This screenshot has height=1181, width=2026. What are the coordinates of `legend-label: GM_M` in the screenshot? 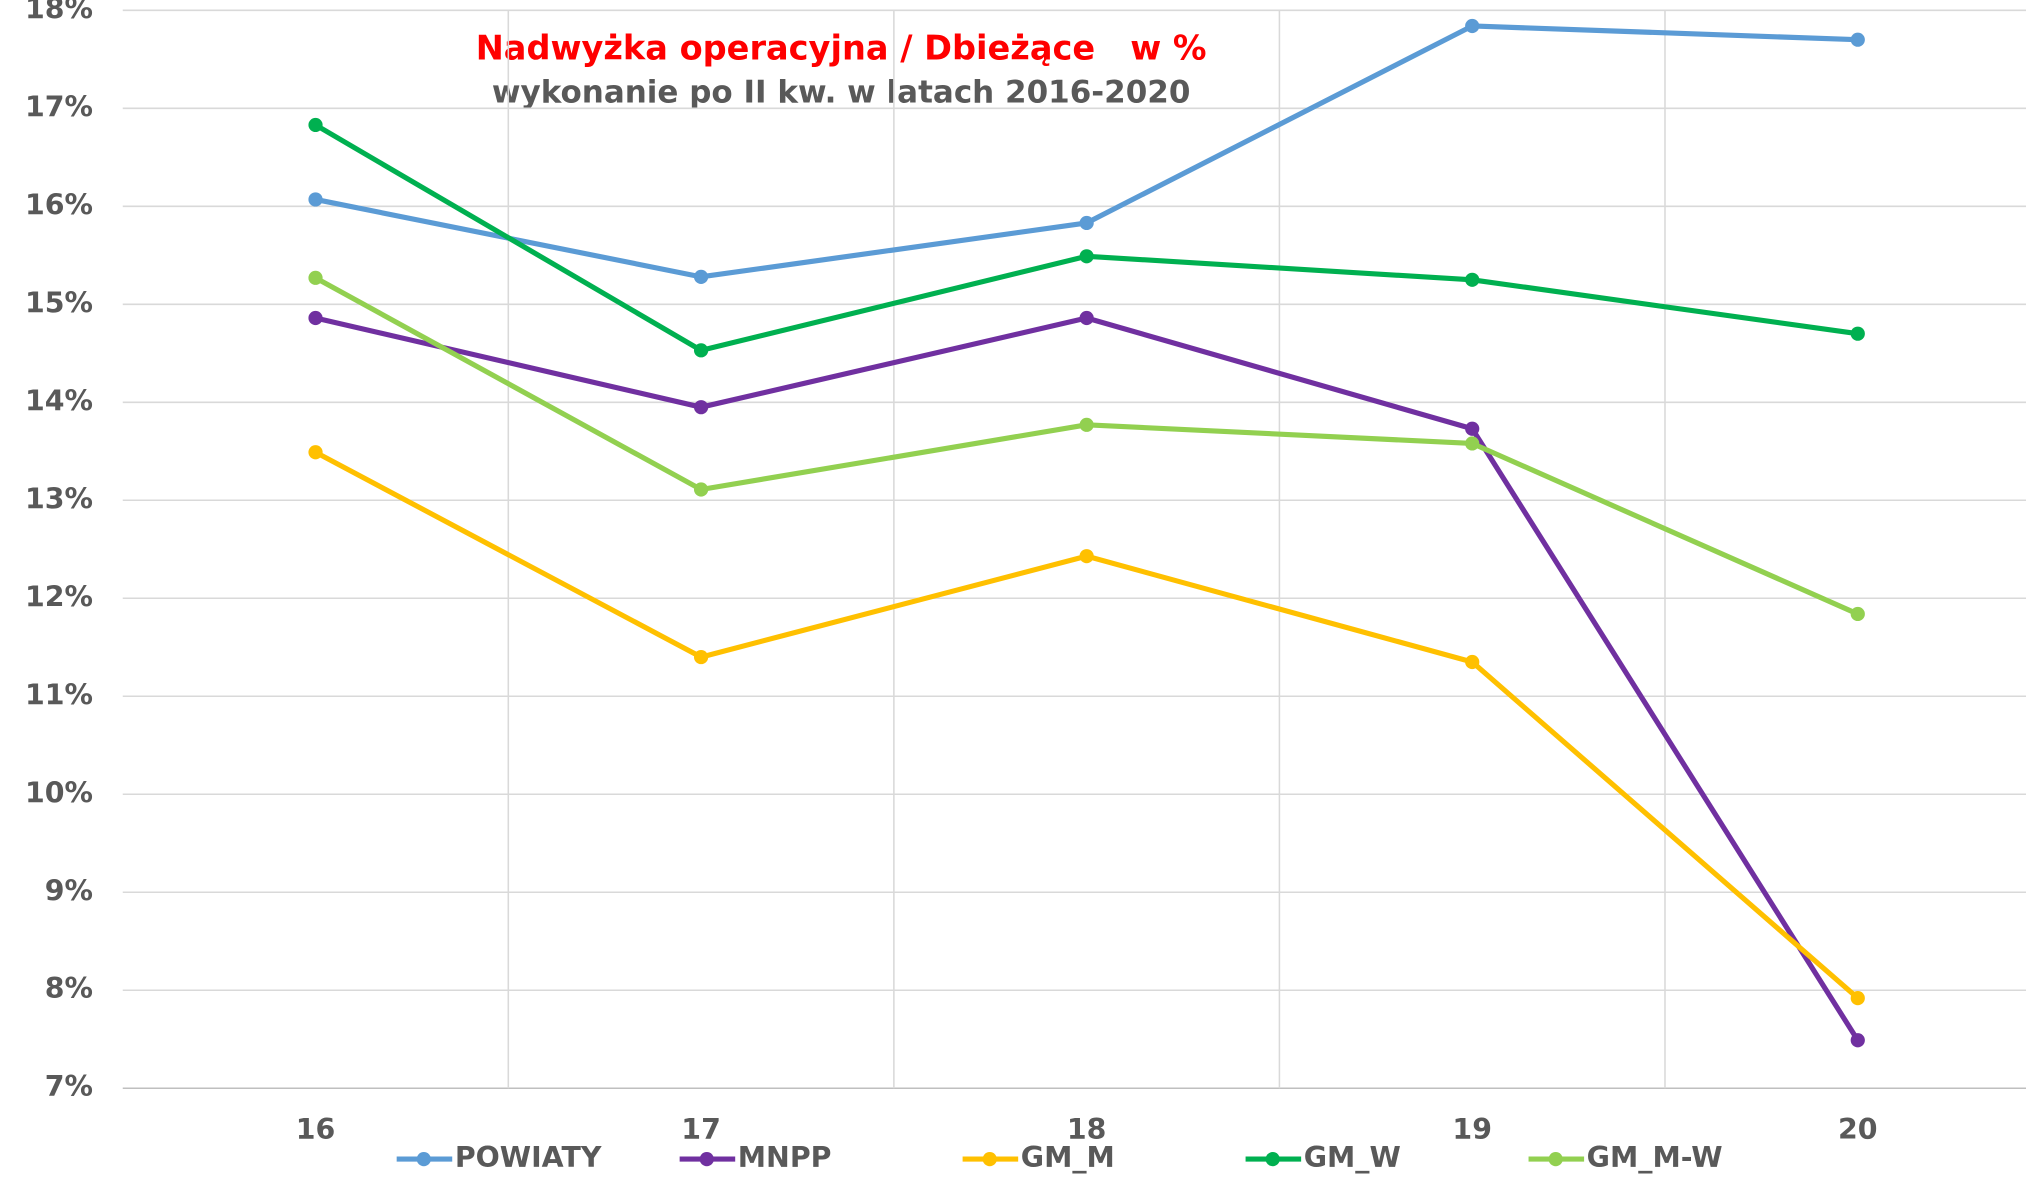 It's located at (1068, 1157).